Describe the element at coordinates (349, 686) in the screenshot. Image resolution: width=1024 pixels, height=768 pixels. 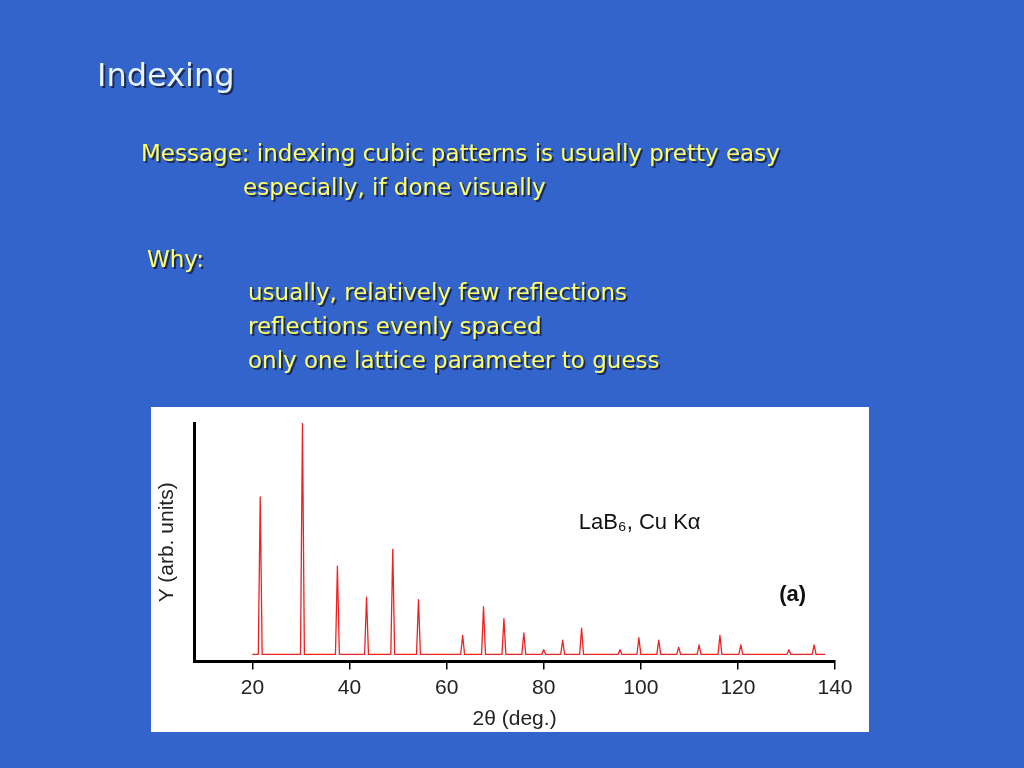
I see `x-tick-label: 40` at that location.